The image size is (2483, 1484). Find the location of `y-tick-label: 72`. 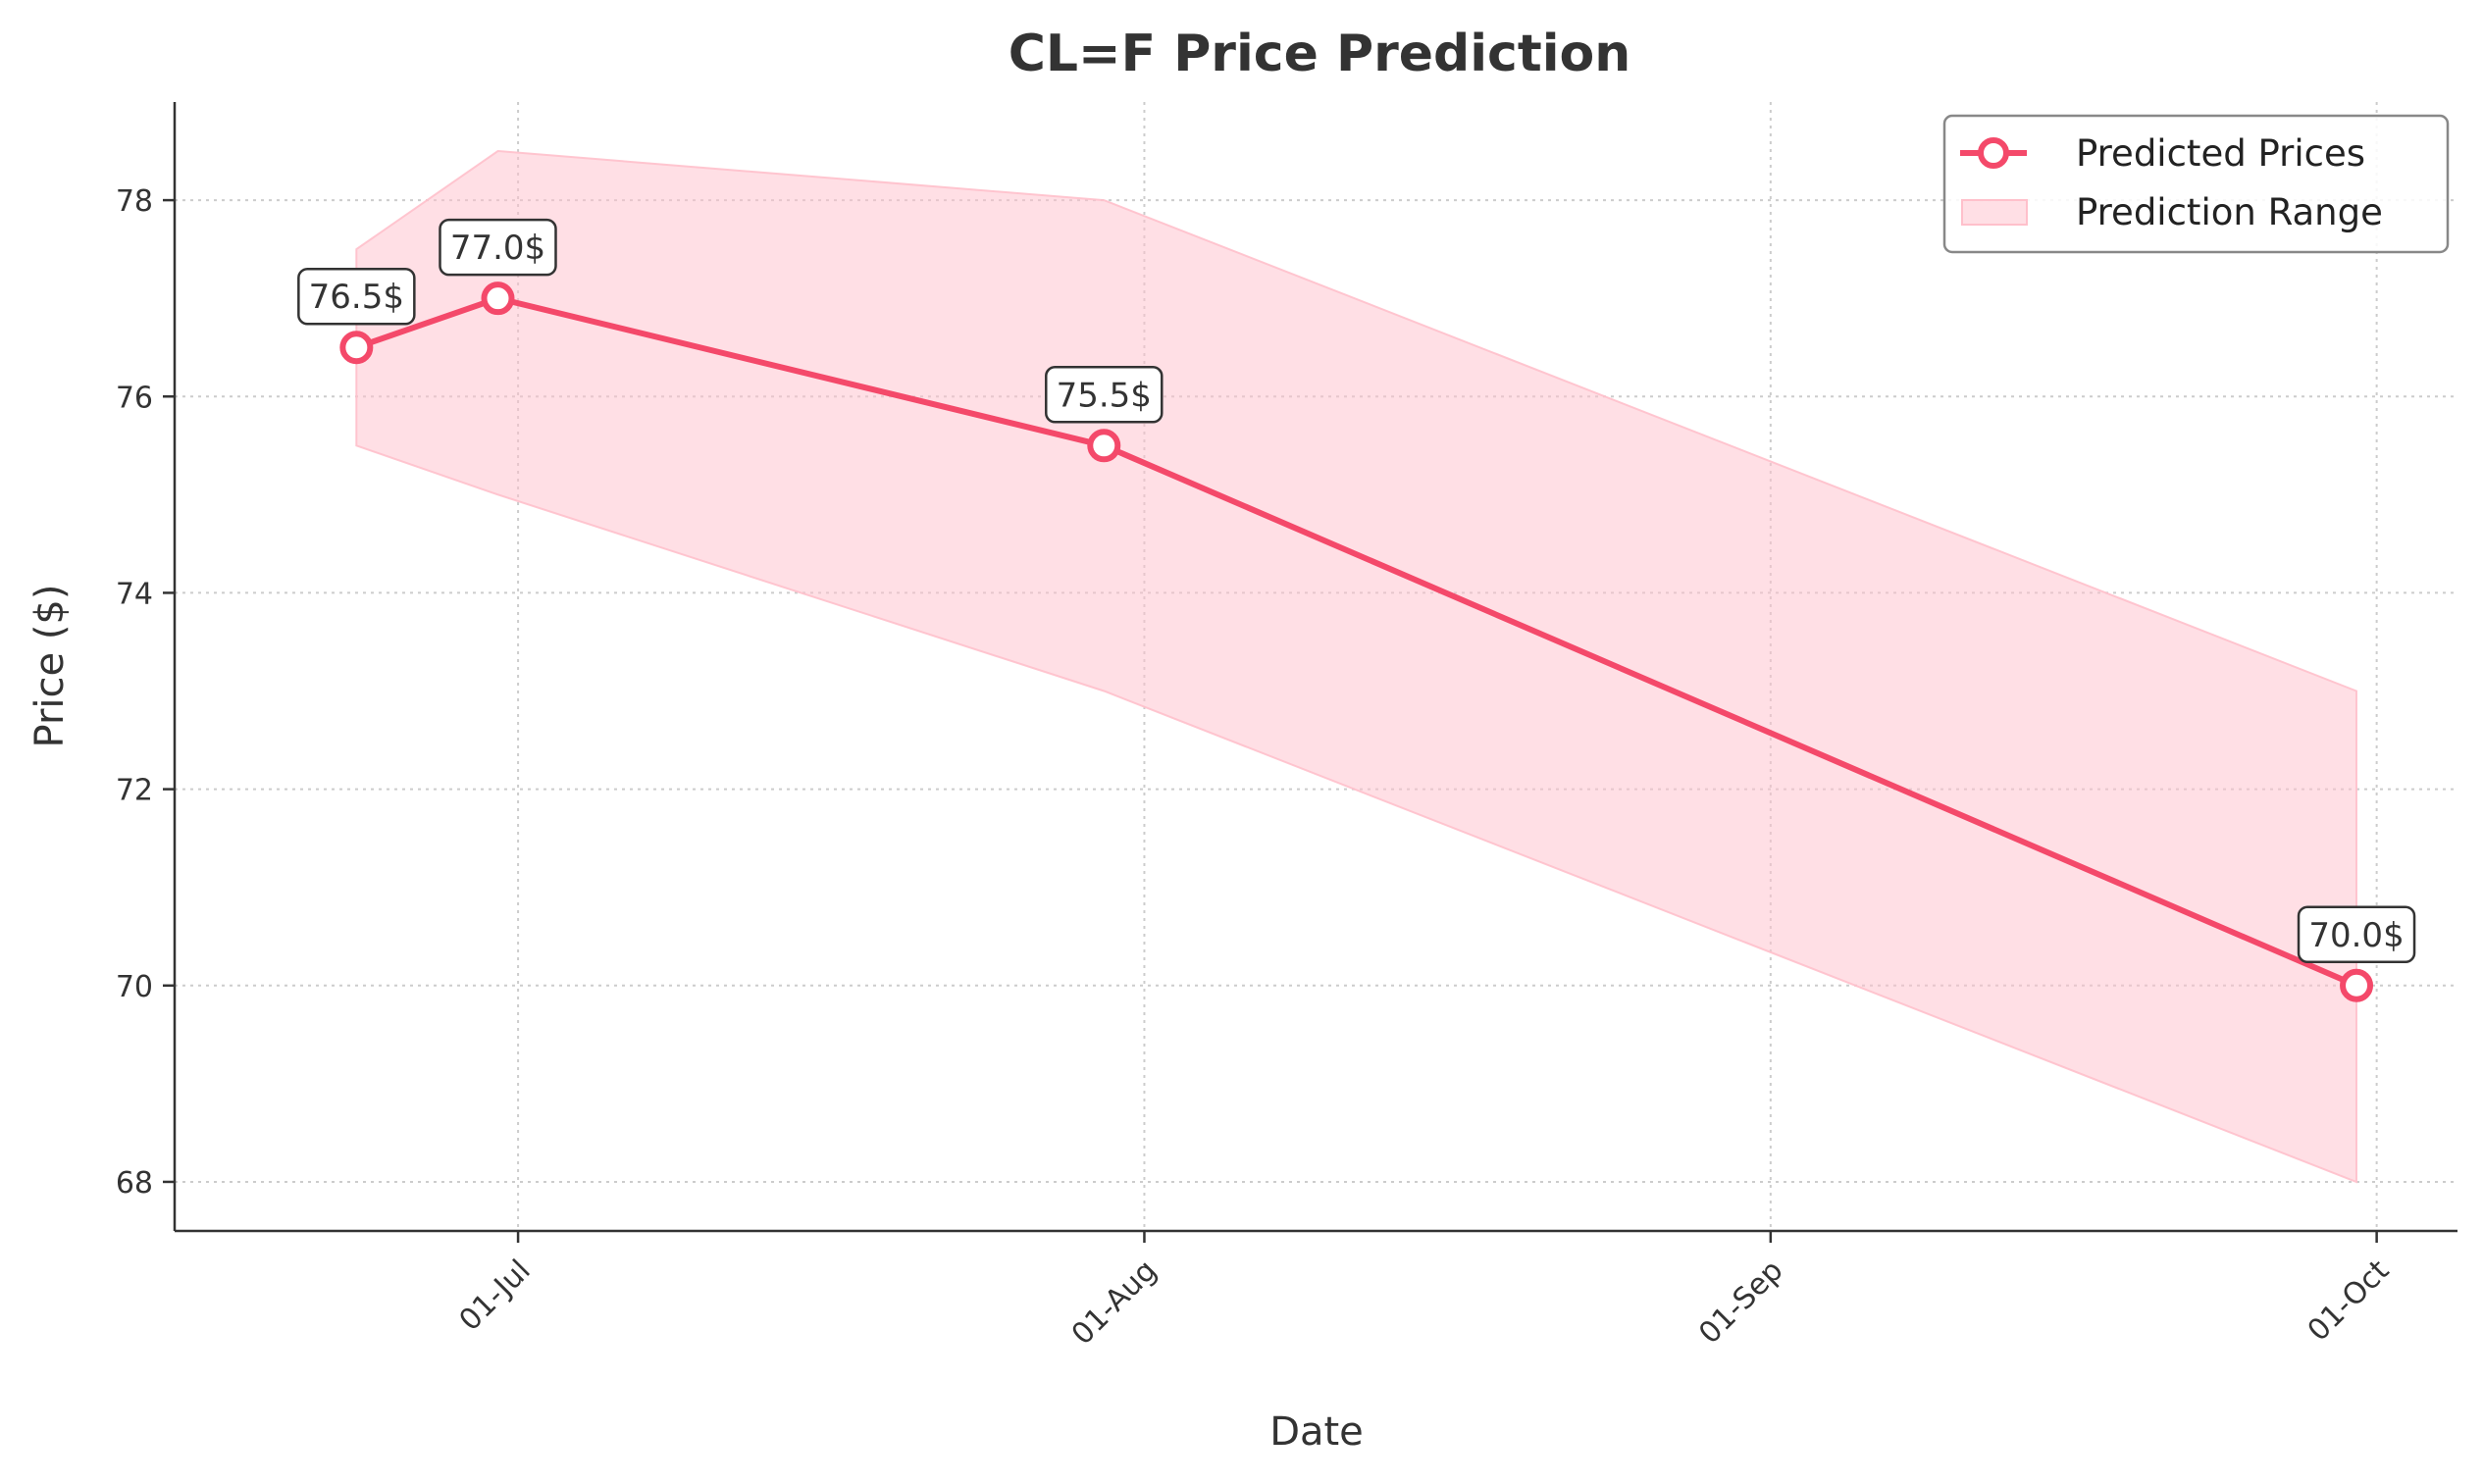

y-tick-label: 72 is located at coordinates (134, 791).